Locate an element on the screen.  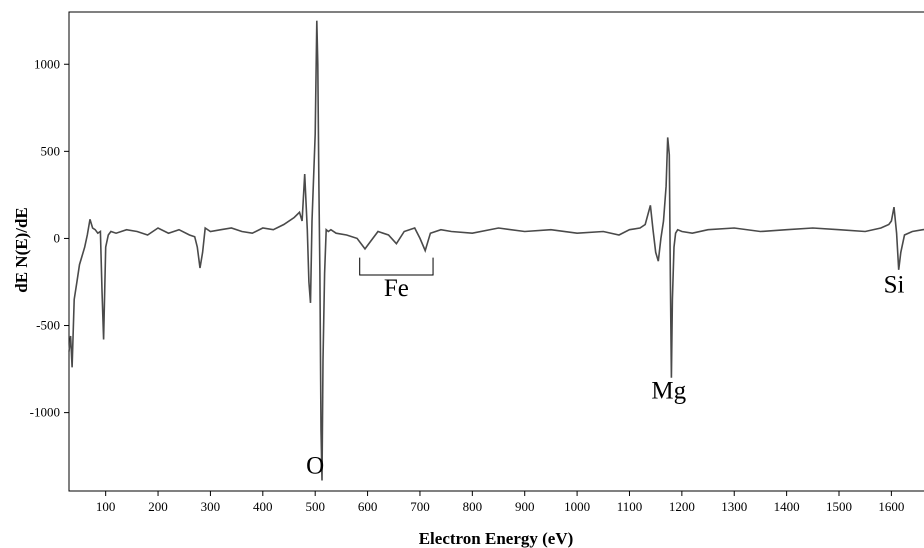
y-axis-title: dE N(E)/dE is located at coordinates (21, 250).